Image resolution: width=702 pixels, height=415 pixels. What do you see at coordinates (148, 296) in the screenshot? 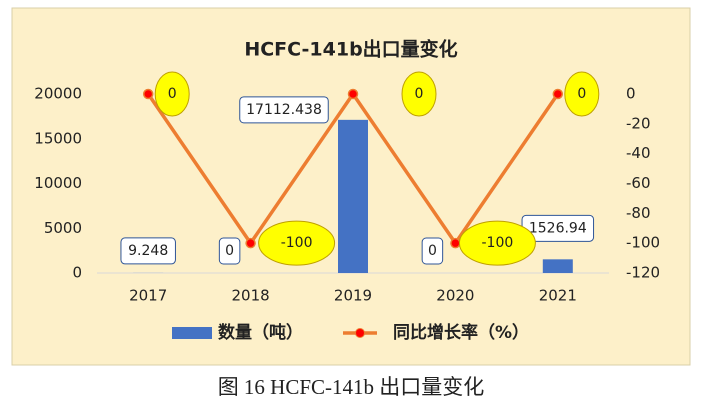
I see `x-tick-label: 2017` at bounding box center [148, 296].